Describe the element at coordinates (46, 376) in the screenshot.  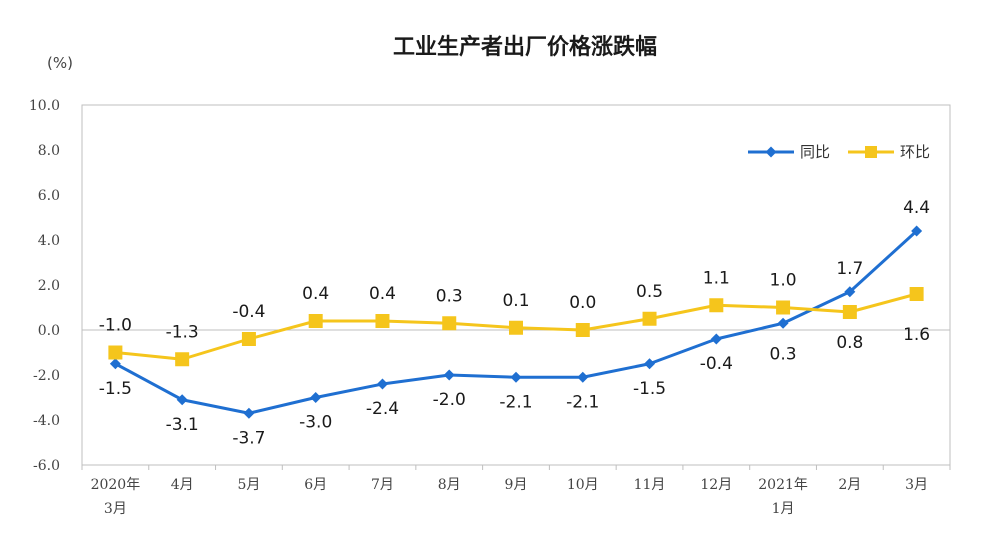
I see `y-tick-label: -2.0` at that location.